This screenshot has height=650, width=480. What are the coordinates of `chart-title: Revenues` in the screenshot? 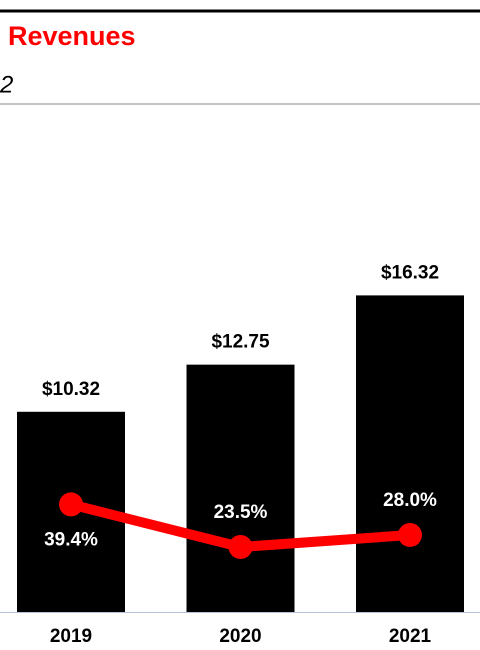 It's located at (72, 36).